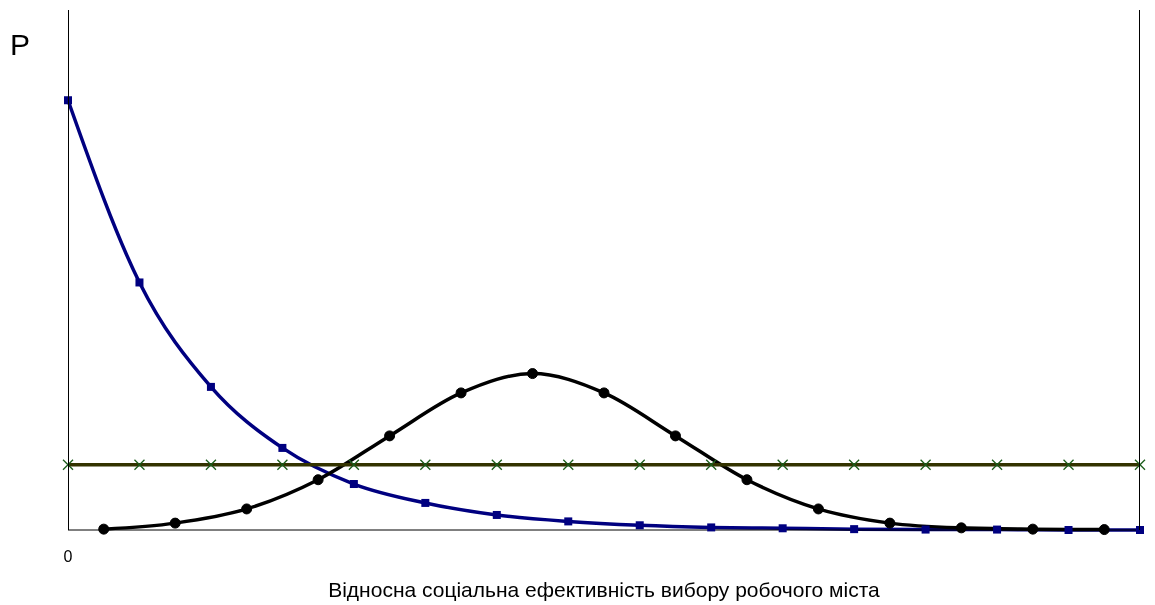 The width and height of the screenshot is (1155, 605). What do you see at coordinates (20, 45) in the screenshot?
I see `y-axis-title: P` at bounding box center [20, 45].